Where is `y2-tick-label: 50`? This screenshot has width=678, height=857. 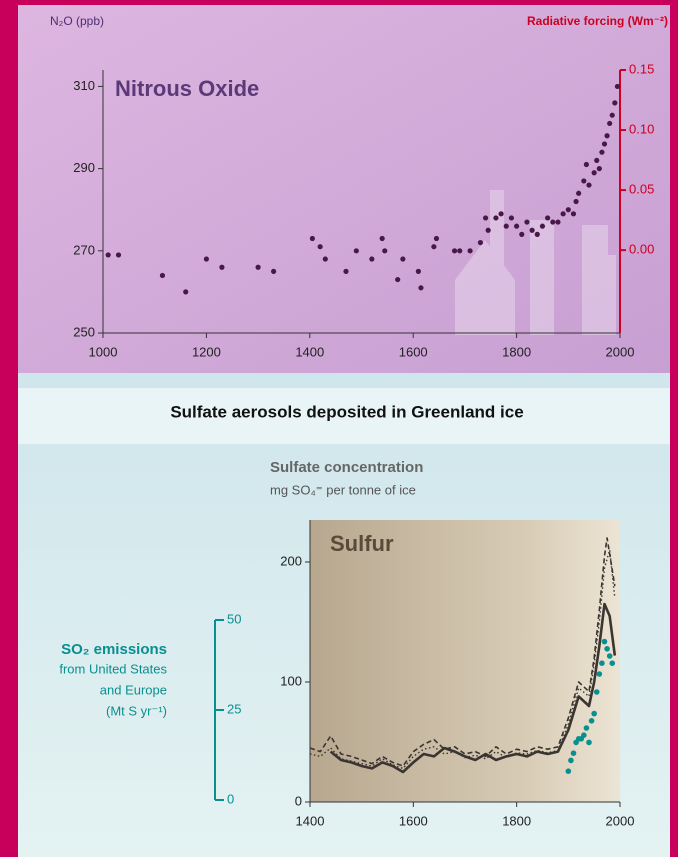 y2-tick-label: 50 is located at coordinates (234, 618).